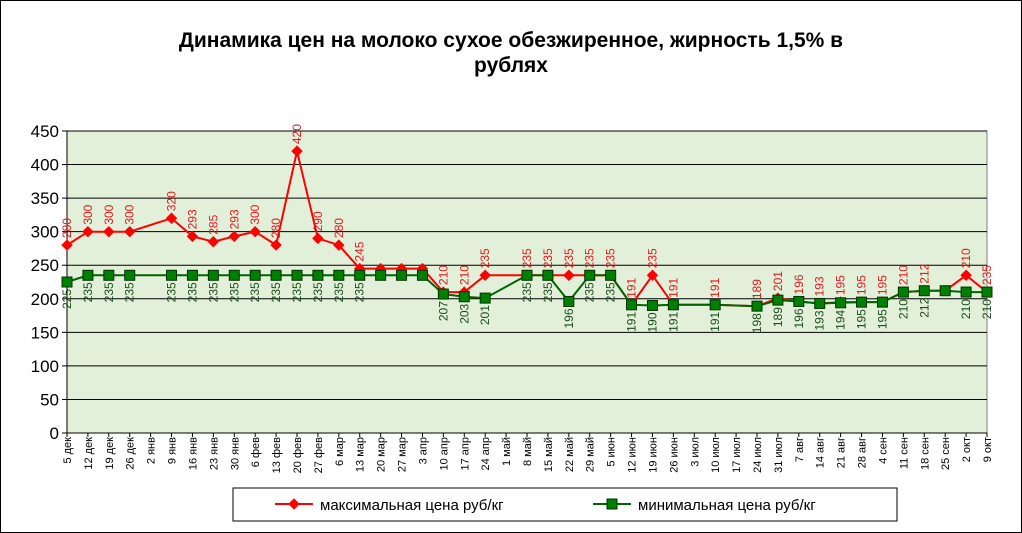  Describe the element at coordinates (988, 449) in the screenshot. I see `x-tick-label: 9 окт` at that location.